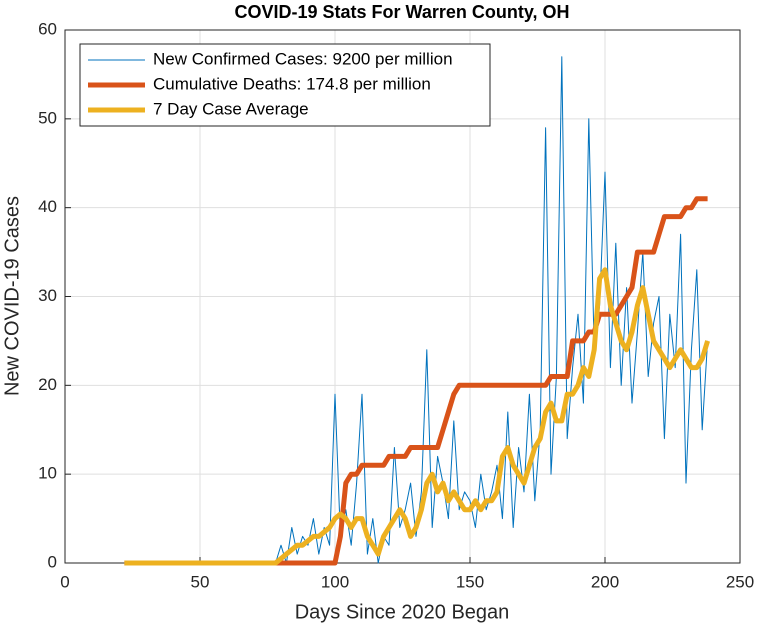 This screenshot has width=761, height=630. I want to click on y-tick-label: 60, so click(47, 28).